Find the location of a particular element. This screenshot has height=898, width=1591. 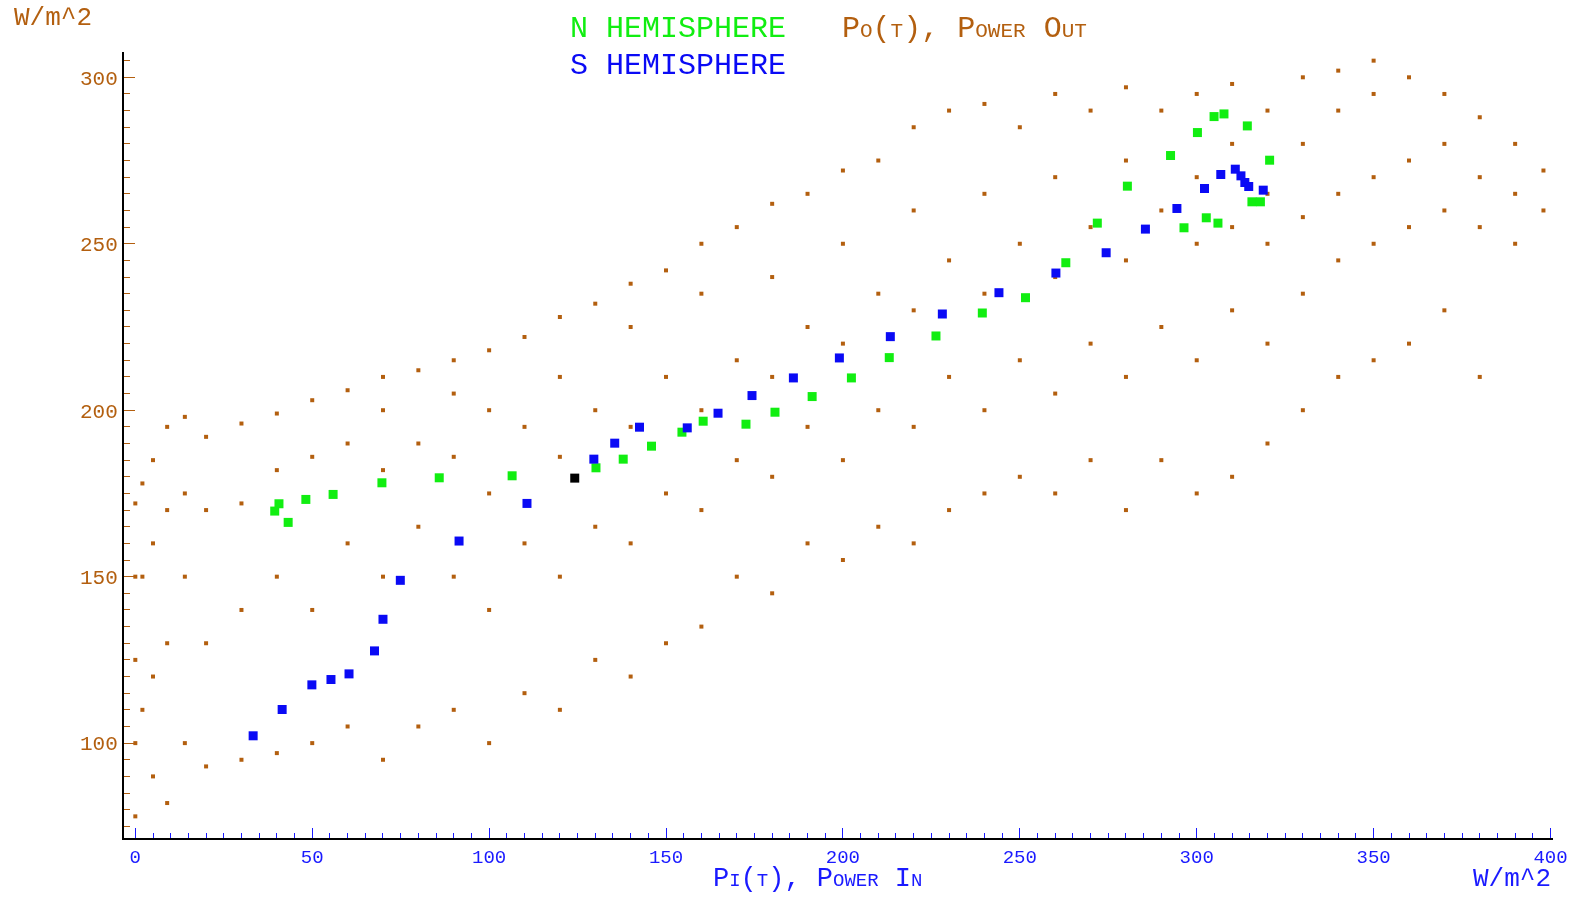

text: S HEMISPHERE is located at coordinates (678, 66).